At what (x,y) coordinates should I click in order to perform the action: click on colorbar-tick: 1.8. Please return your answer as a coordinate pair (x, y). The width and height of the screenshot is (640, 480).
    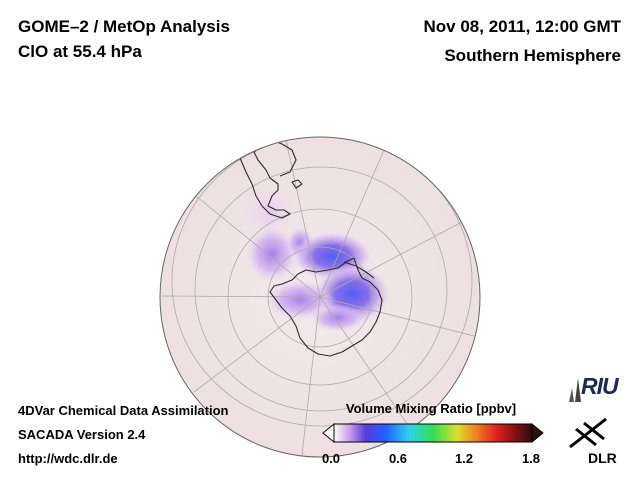
    Looking at the image, I should click on (531, 458).